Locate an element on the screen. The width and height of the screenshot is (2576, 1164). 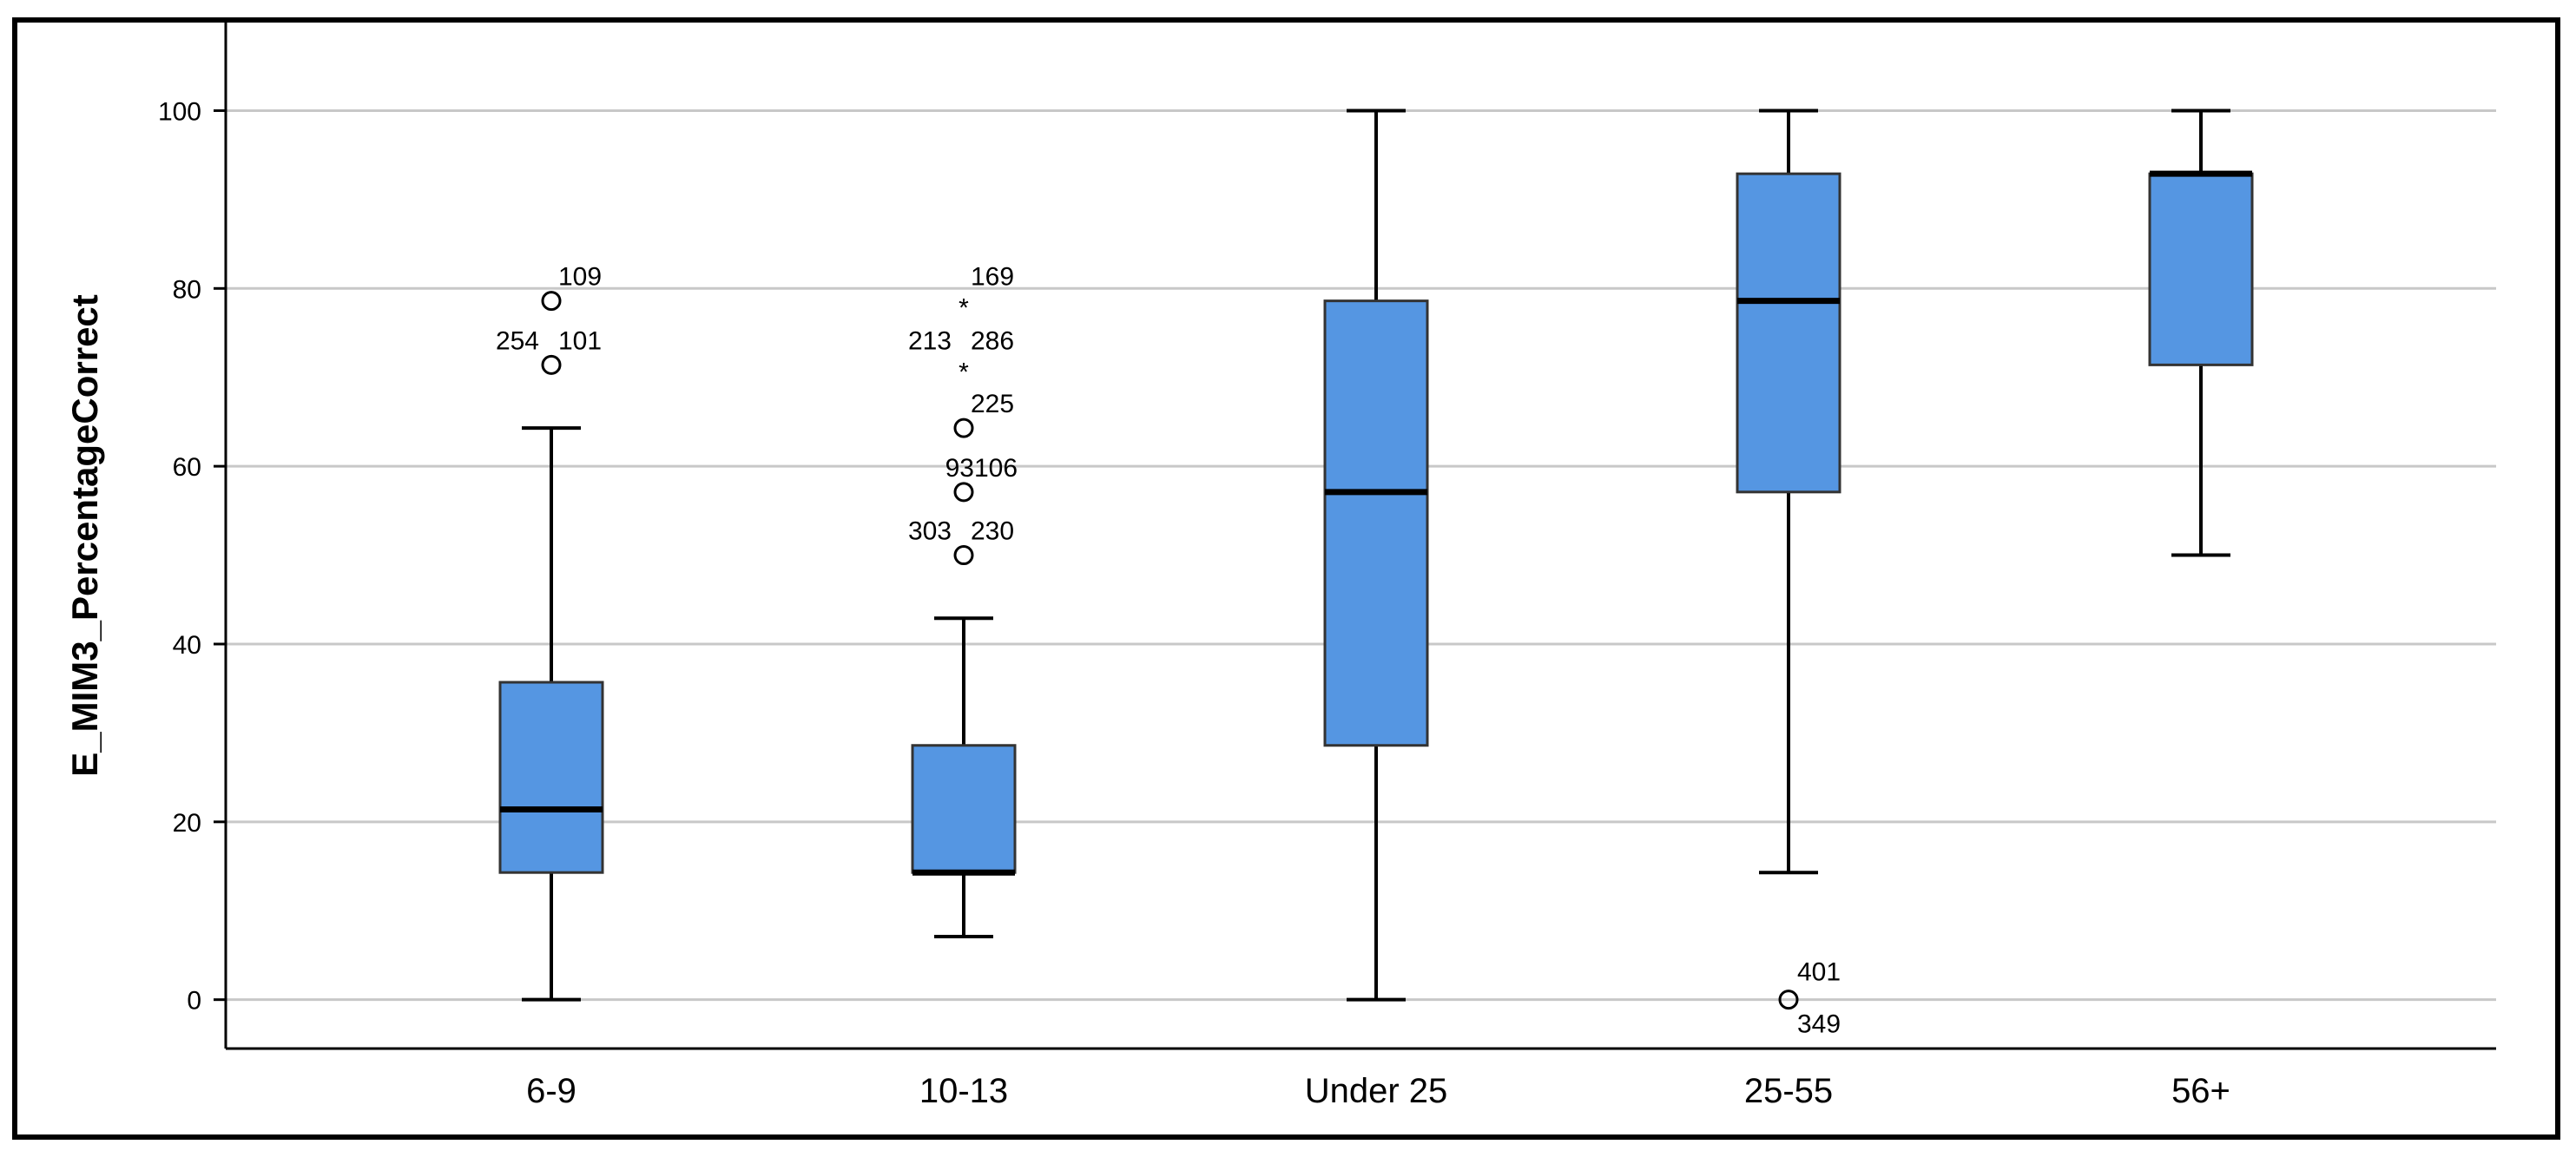
outlier-label: 254 is located at coordinates (517, 340).